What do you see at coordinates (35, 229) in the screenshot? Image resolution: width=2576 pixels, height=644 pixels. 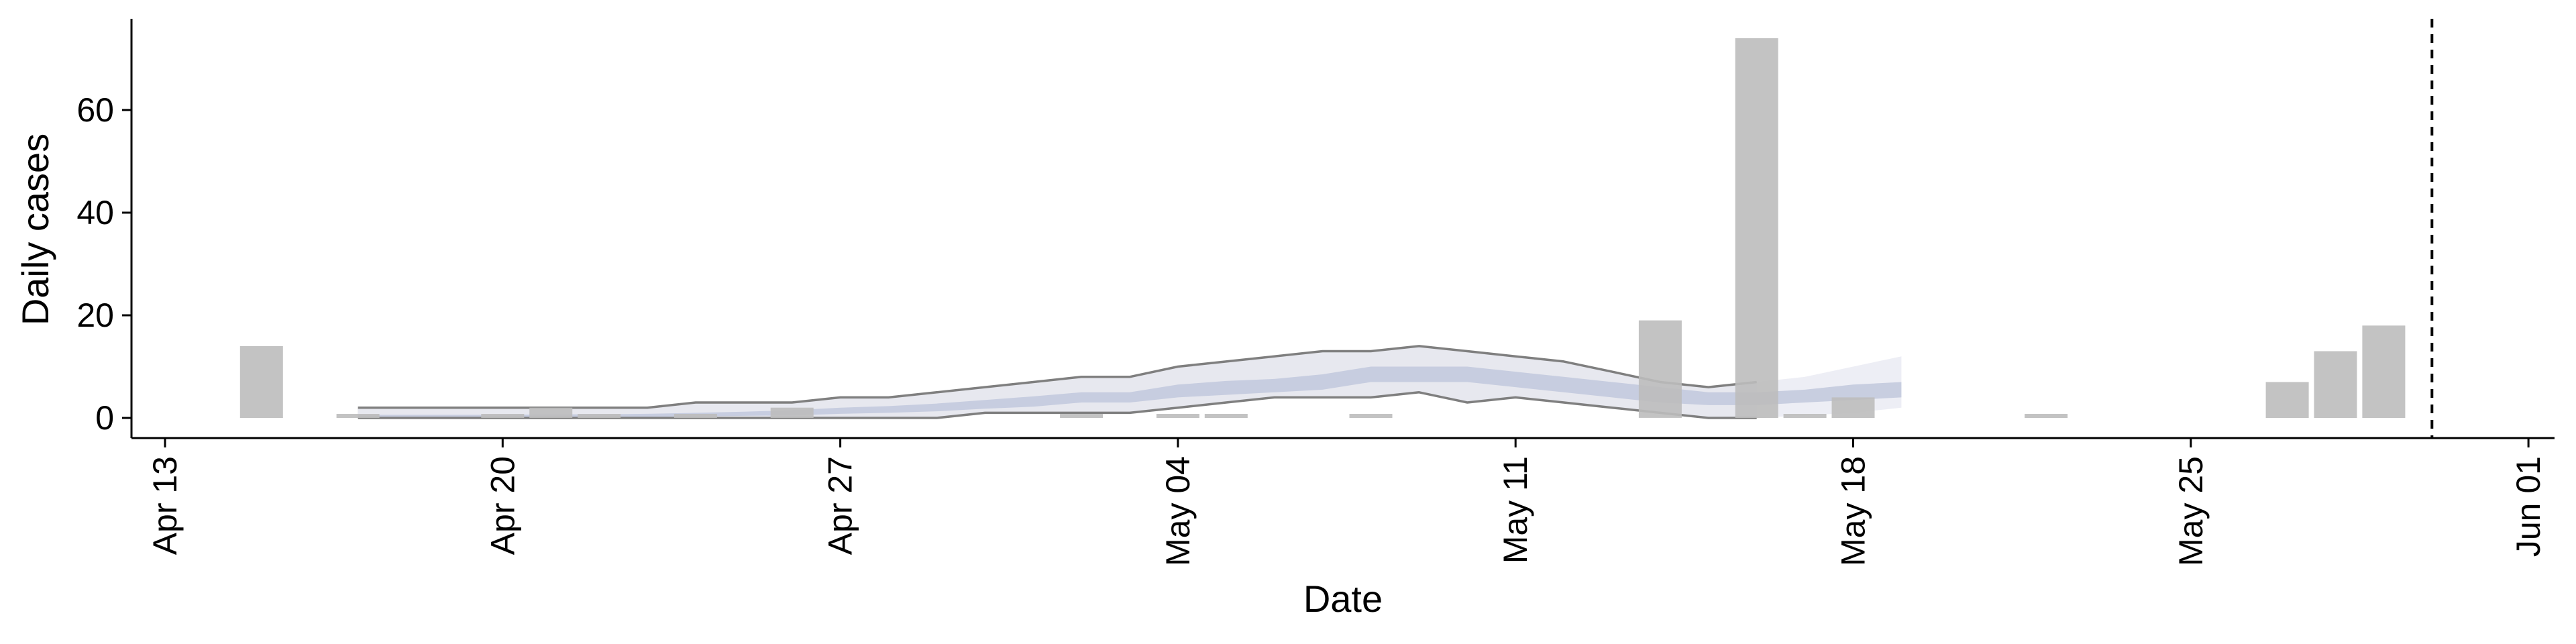 I see `y-axis-title: Daily cases` at bounding box center [35, 229].